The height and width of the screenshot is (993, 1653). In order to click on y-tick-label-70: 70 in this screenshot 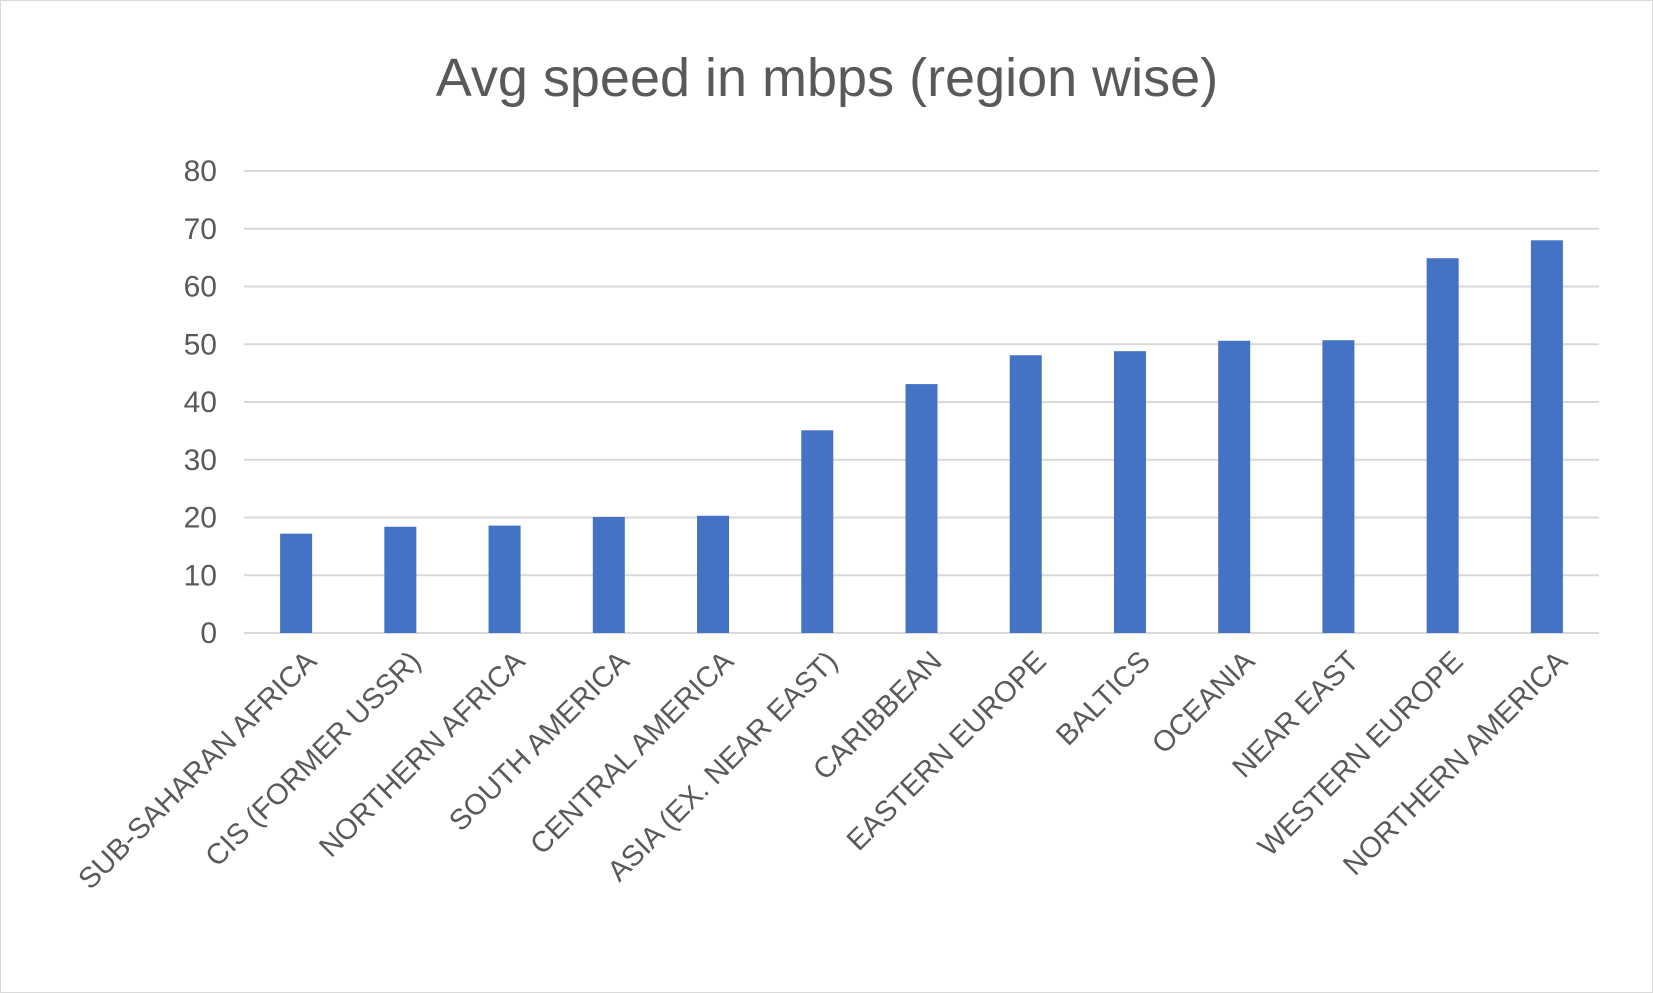, I will do `click(200, 229)`.